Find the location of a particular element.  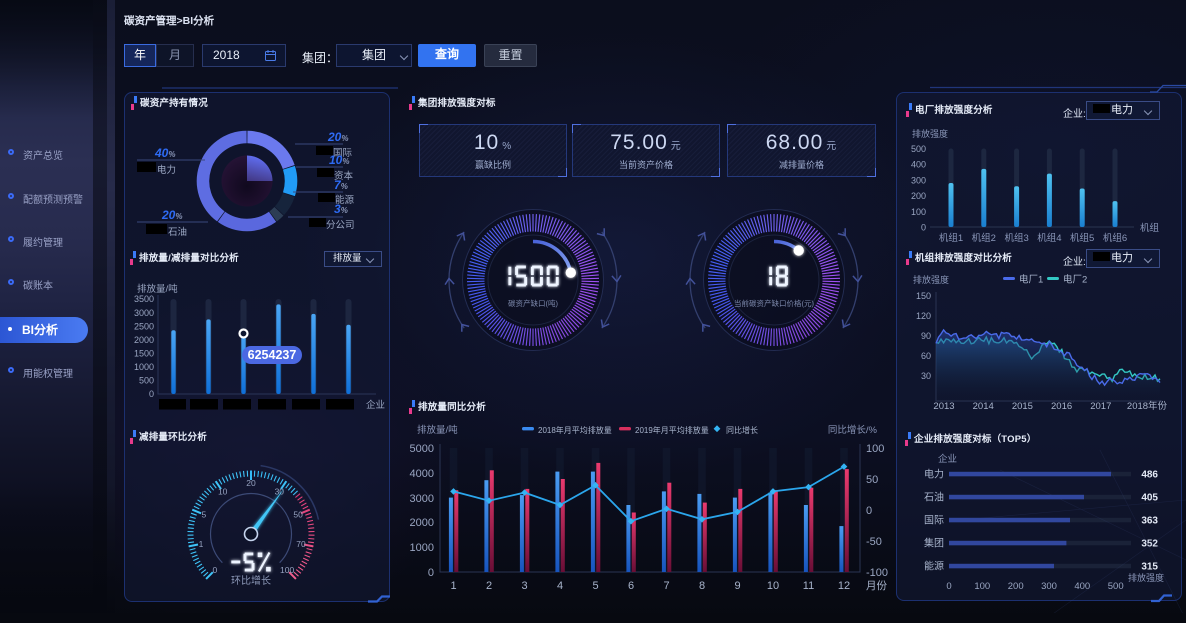

svg-text: 机组5 is located at coordinates (1082, 238).